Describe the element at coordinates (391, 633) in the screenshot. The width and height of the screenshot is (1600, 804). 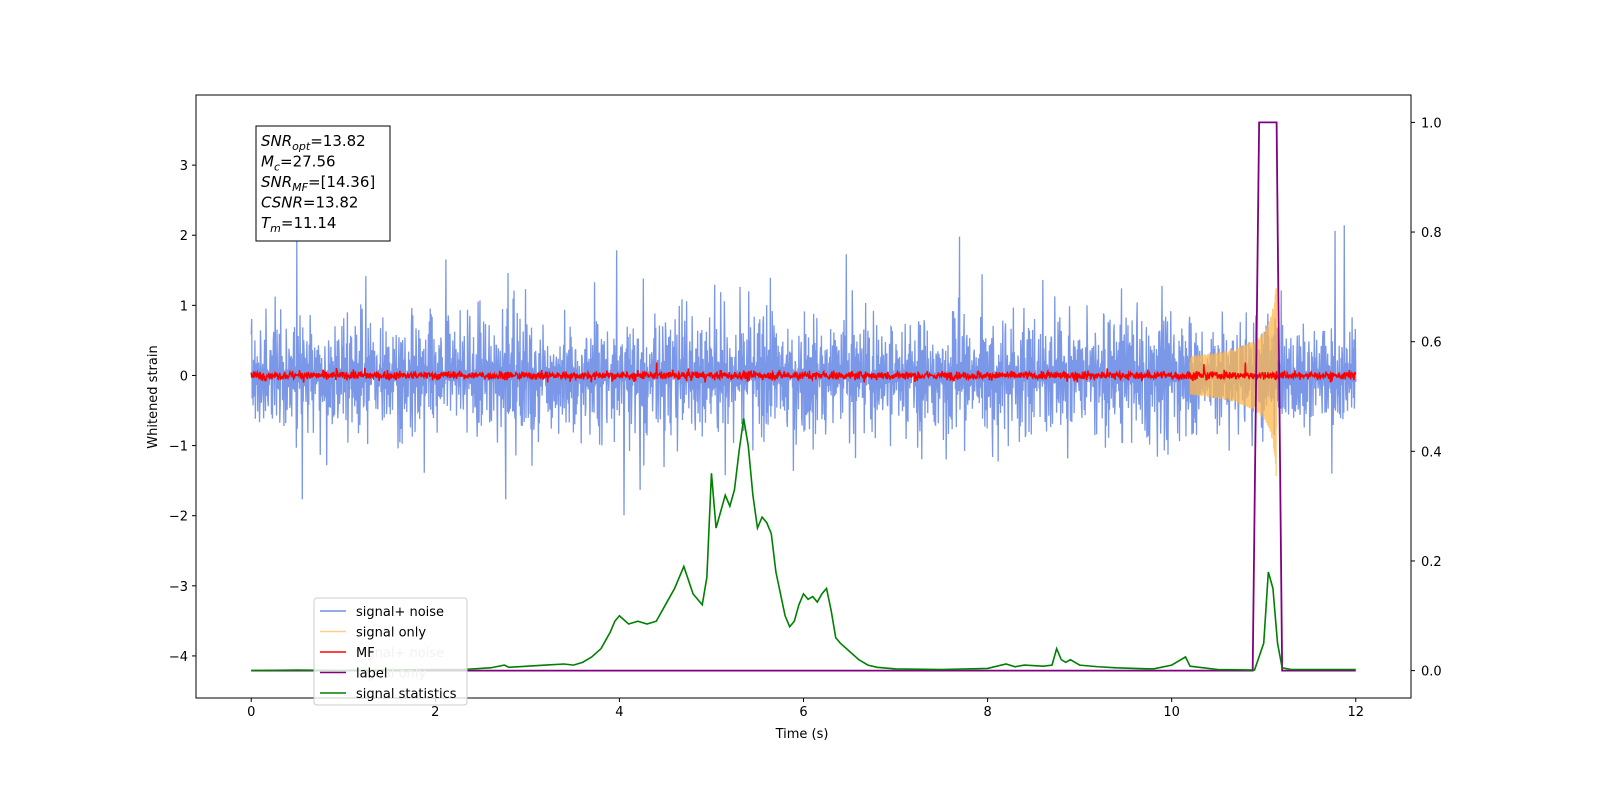
I see `legend-label: signal only` at that location.